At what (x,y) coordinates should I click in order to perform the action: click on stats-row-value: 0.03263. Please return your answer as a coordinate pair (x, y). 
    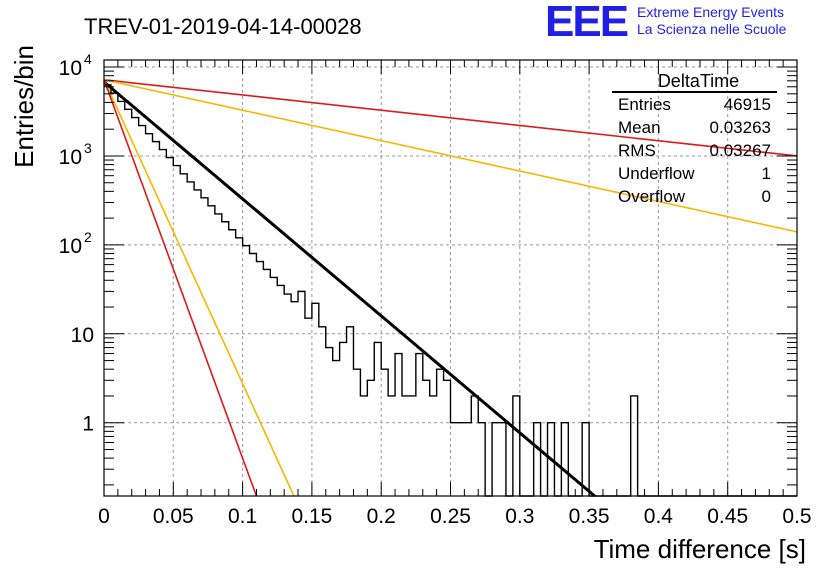
    Looking at the image, I should click on (740, 127).